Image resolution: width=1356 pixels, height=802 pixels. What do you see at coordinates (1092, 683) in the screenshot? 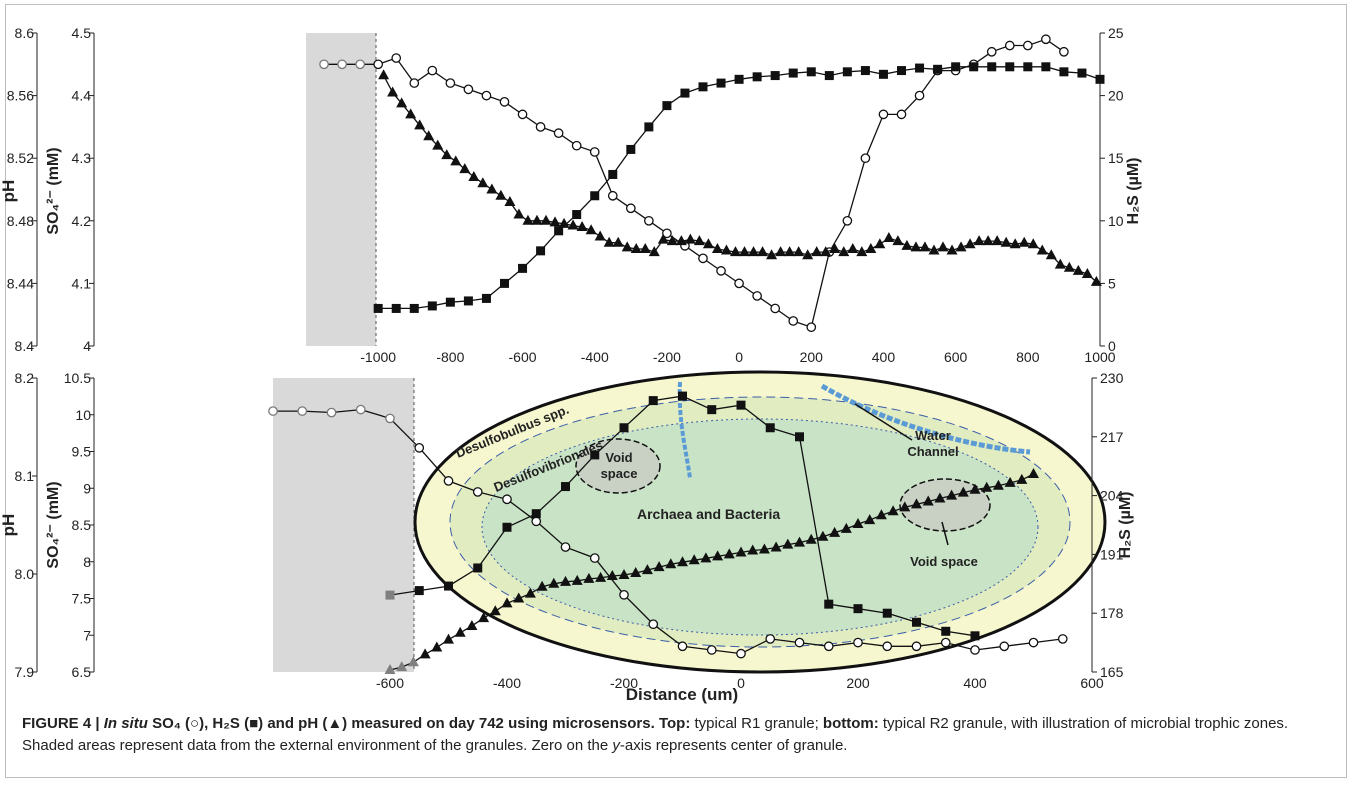
I see `x-tick-label: 600` at bounding box center [1092, 683].